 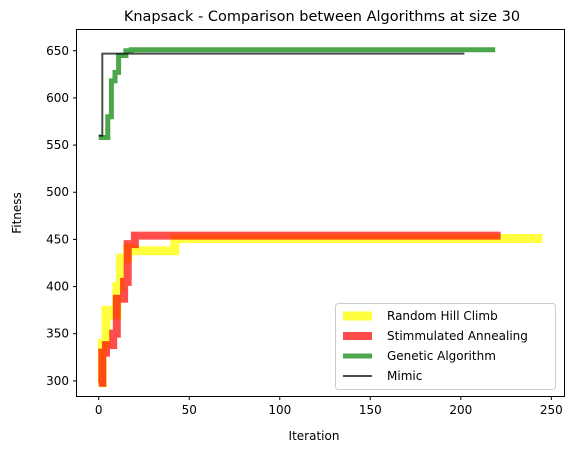 I want to click on y-tick-label: 450, so click(x=57, y=239).